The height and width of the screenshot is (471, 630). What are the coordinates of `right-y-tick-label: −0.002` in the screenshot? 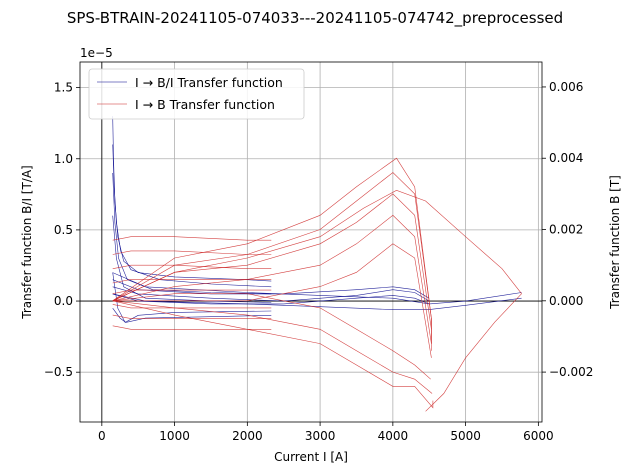 It's located at (571, 372).